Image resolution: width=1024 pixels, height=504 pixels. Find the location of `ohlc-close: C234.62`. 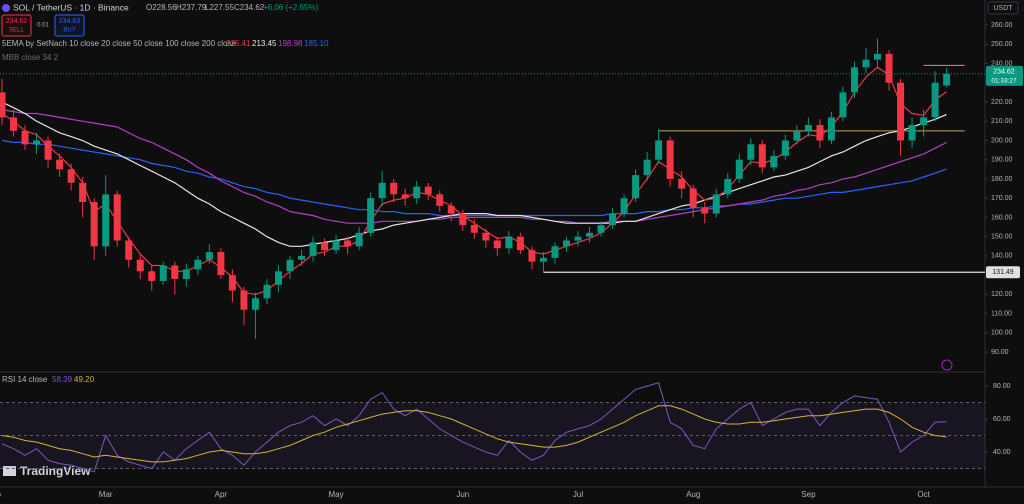

ohlc-close: C234.62 is located at coordinates (249, 7).